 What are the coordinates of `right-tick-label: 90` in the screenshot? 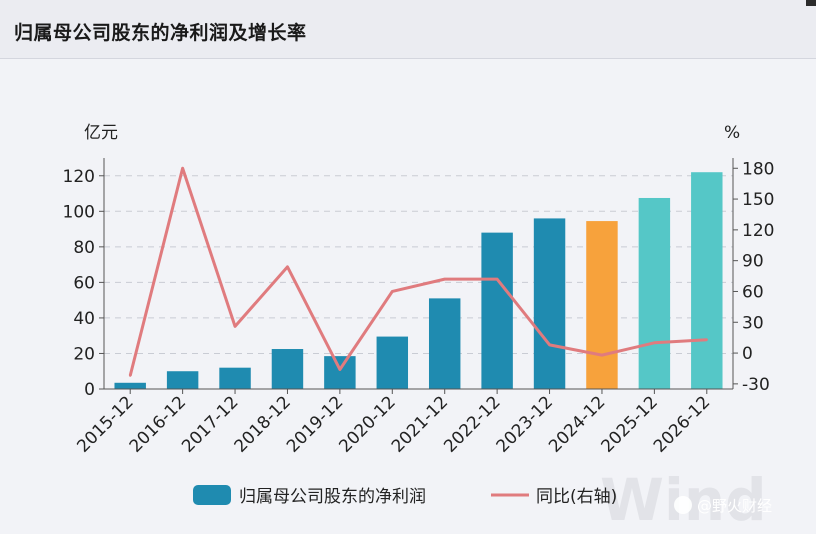 It's located at (753, 262).